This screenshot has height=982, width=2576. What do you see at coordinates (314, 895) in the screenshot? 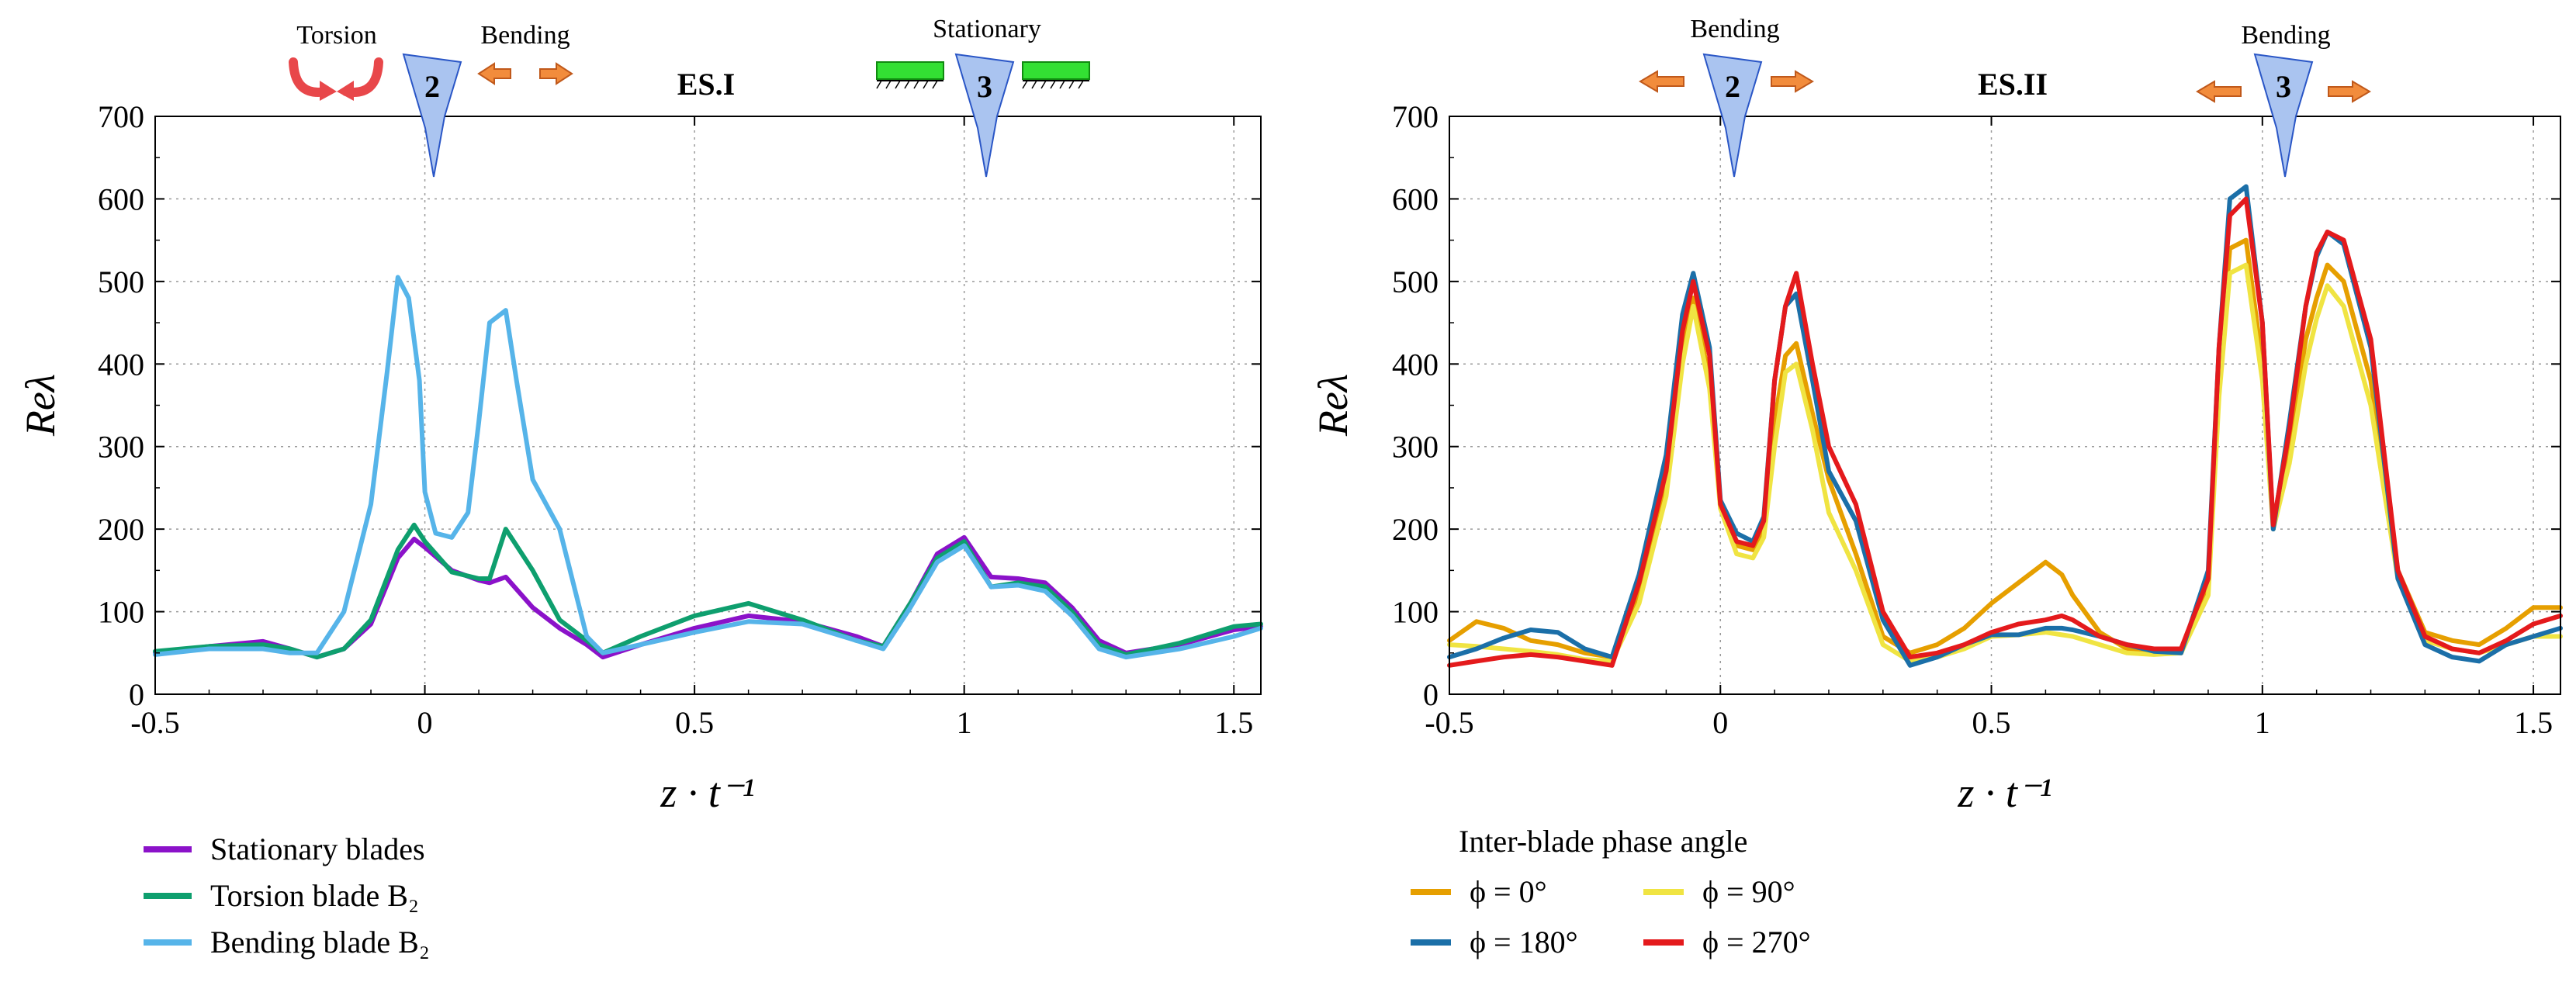
I see `legend-label: Torsion blade B₂` at bounding box center [314, 895].